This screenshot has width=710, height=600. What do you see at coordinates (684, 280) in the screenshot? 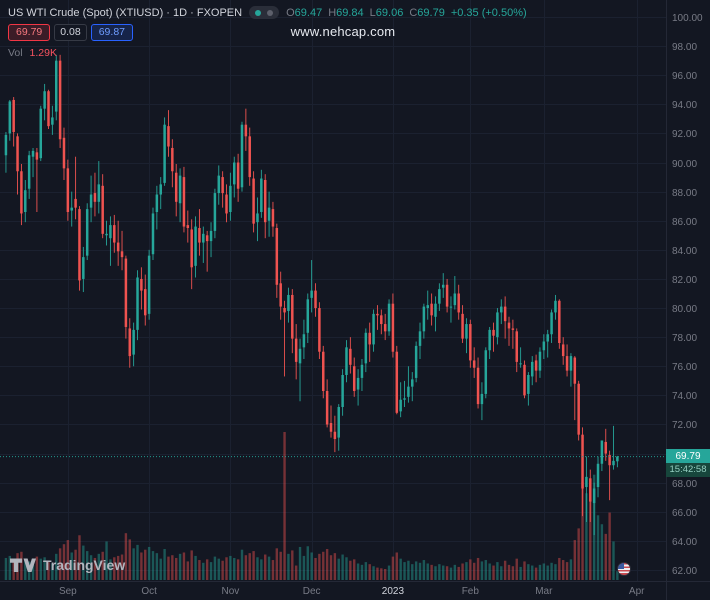
I see `svg-text: 82.00` at bounding box center [684, 280].